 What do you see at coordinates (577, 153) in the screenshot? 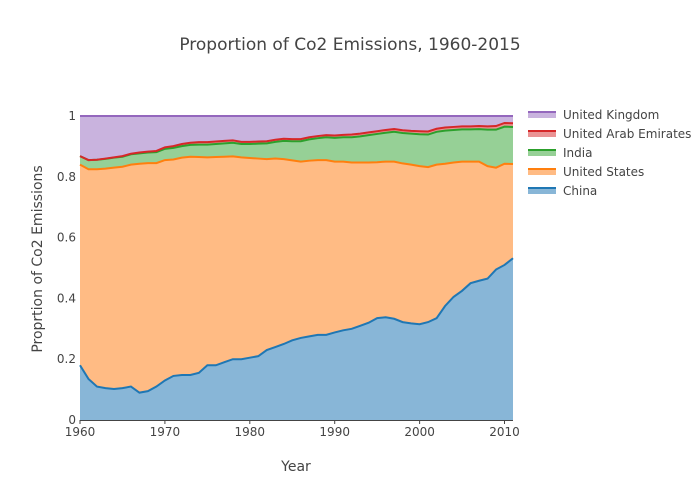
I see `legend-label: India` at bounding box center [577, 153].